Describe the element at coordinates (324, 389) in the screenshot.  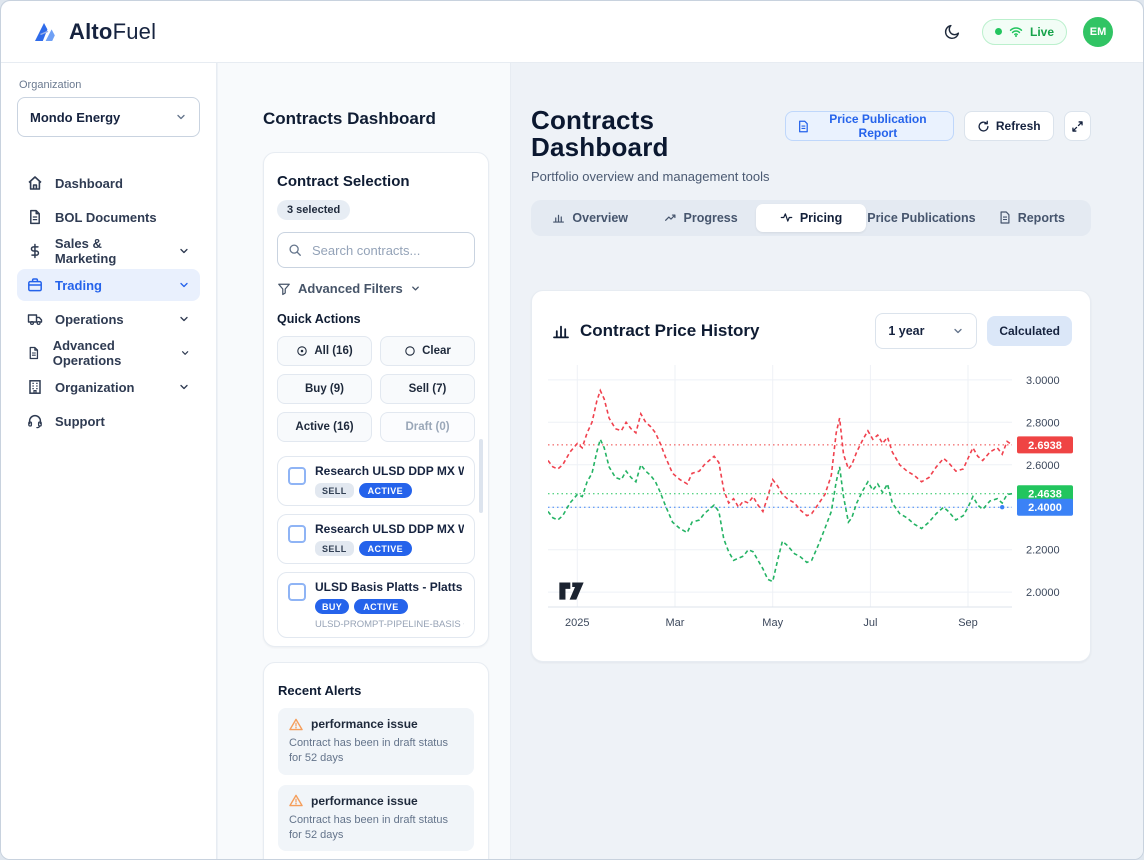
I see `quick-action-buy: Buy (9)` at that location.